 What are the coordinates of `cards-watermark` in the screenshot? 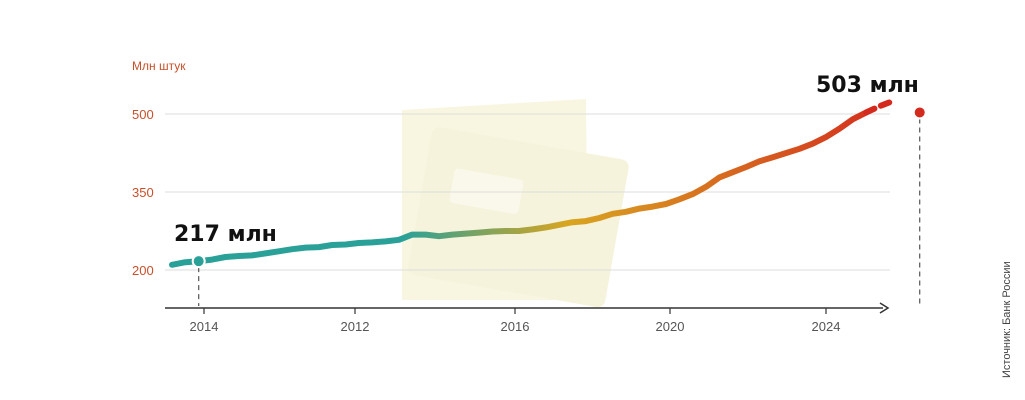 It's located at (515, 203).